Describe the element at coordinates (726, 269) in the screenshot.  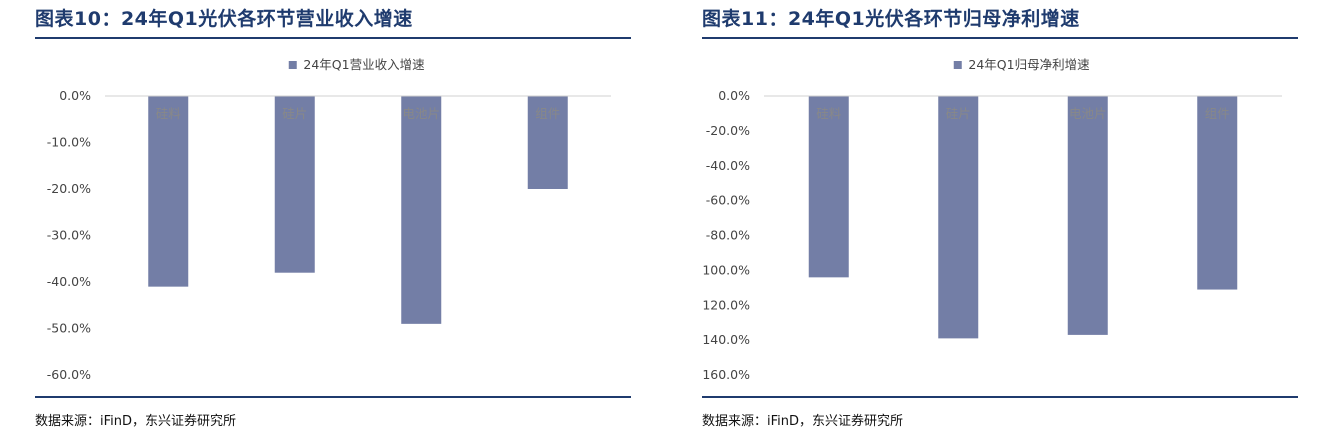
I see `y-tick-label: -100.0%` at that location.